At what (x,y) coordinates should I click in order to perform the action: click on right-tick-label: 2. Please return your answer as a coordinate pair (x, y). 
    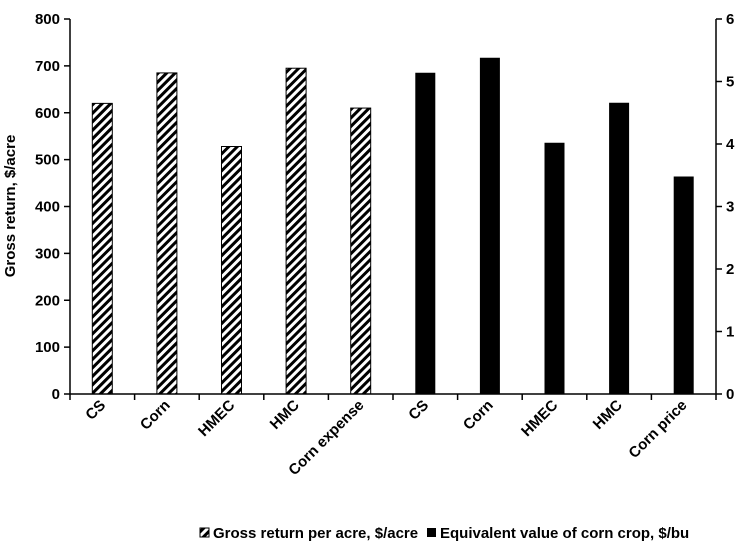
    Looking at the image, I should click on (730, 269).